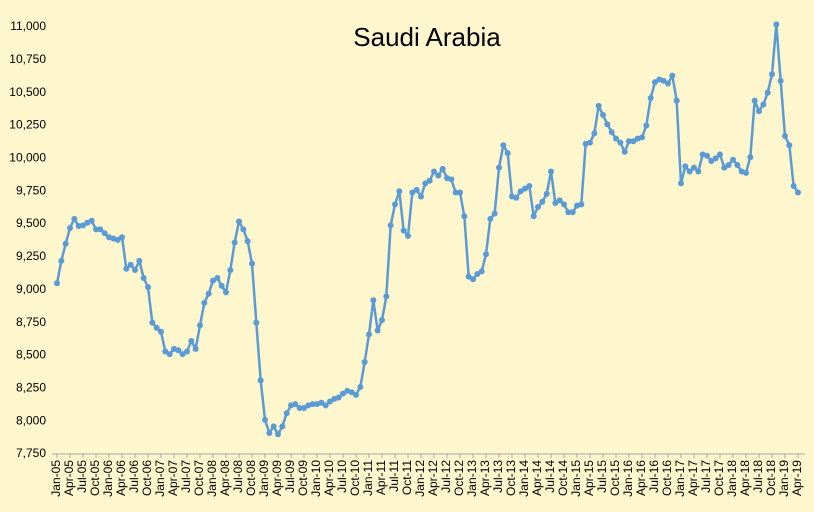 Image resolution: width=814 pixels, height=512 pixels. I want to click on x-tick-label: Jul-14, so click(550, 476).